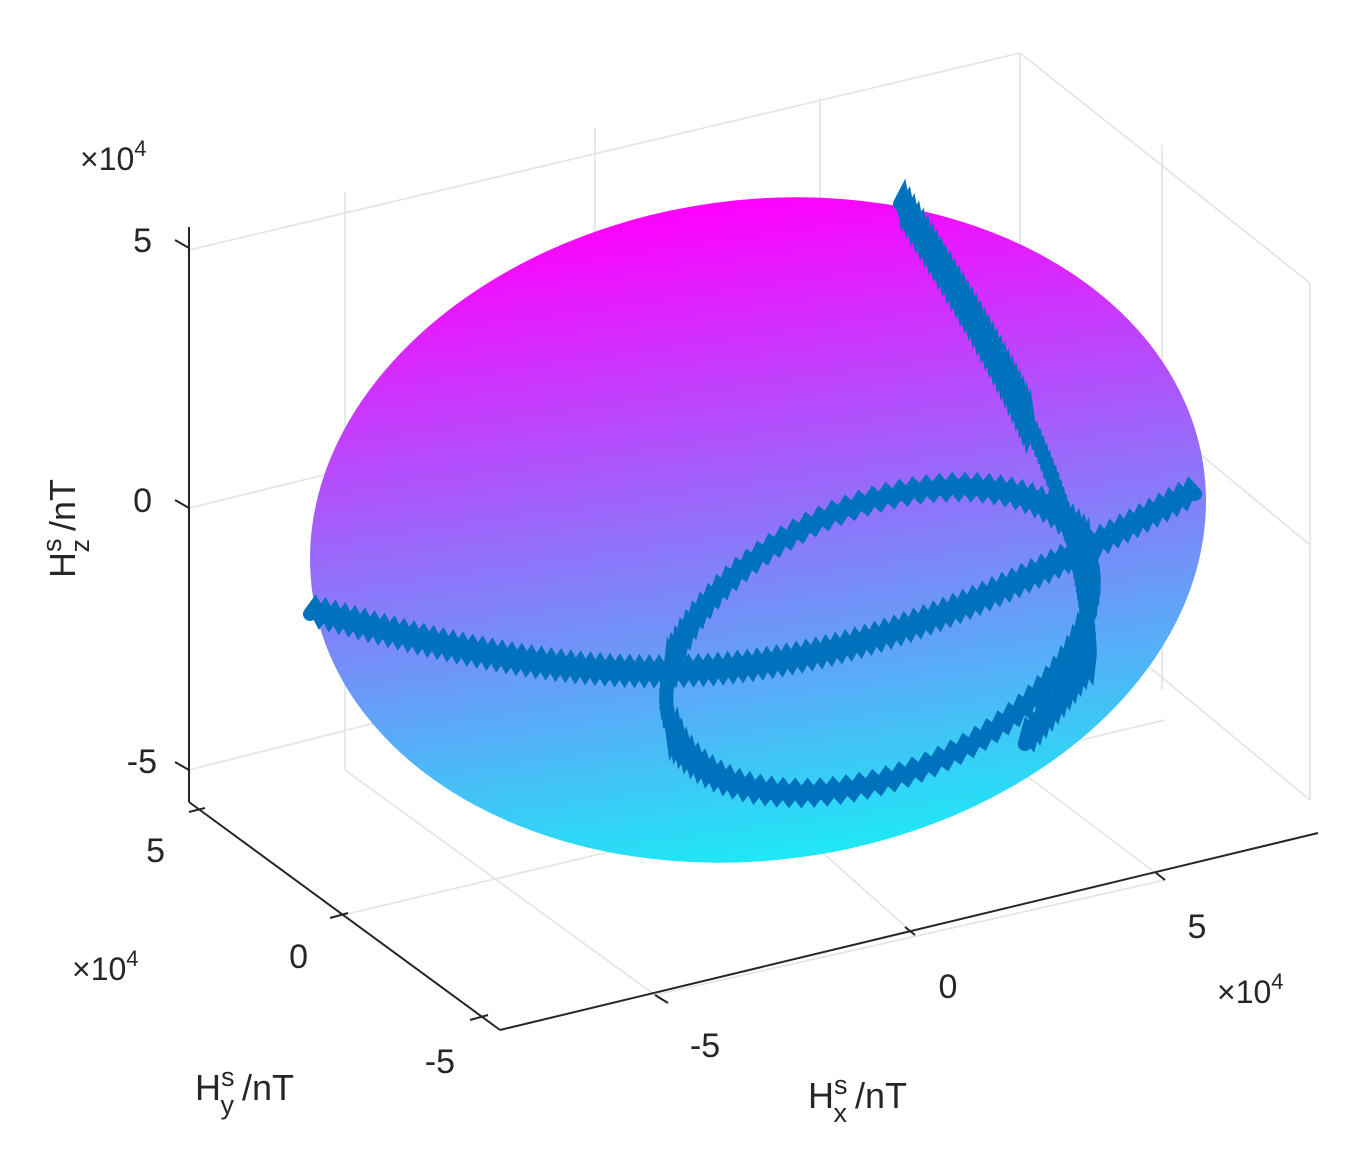 The width and height of the screenshot is (1356, 1172). I want to click on x-axis-multiplier: ×10⁴, so click(1250, 989).